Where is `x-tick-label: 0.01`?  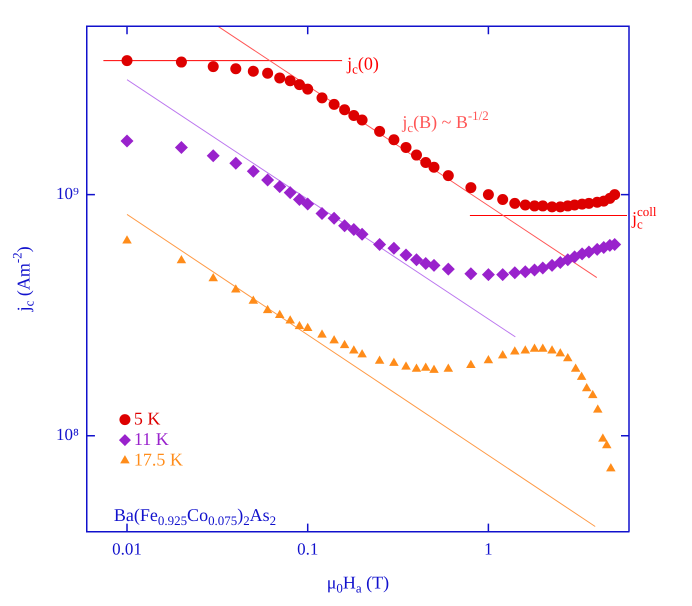 x-tick-label: 0.01 is located at coordinates (127, 548).